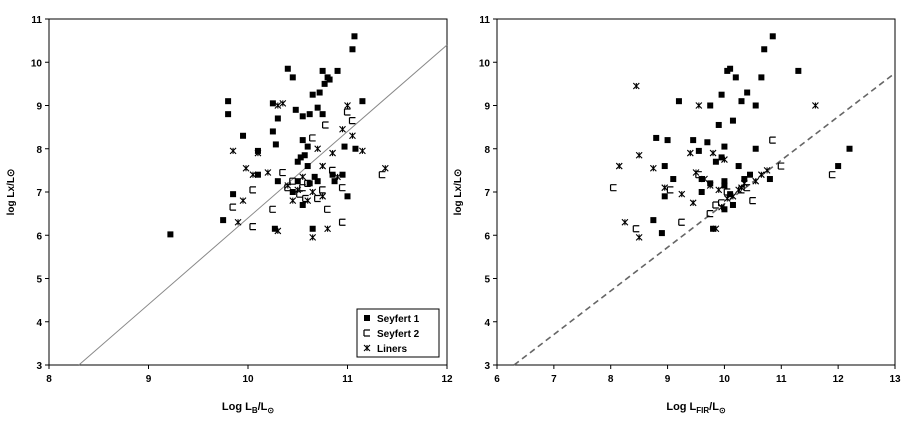 Image resolution: width=915 pixels, height=430 pixels. Describe the element at coordinates (487, 236) in the screenshot. I see `y-tick-label: 6` at that location.